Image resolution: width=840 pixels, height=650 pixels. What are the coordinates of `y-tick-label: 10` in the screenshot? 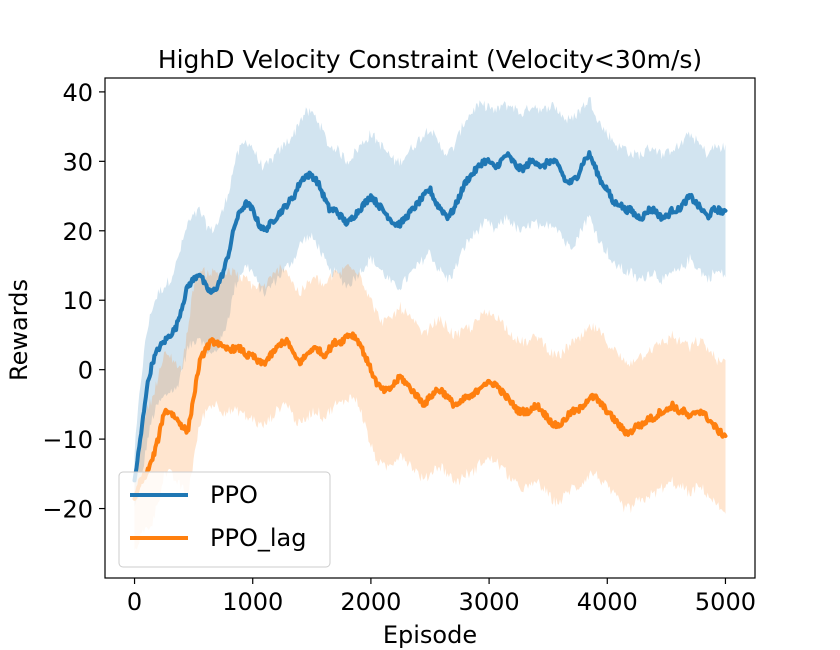 It's located at (77, 301).